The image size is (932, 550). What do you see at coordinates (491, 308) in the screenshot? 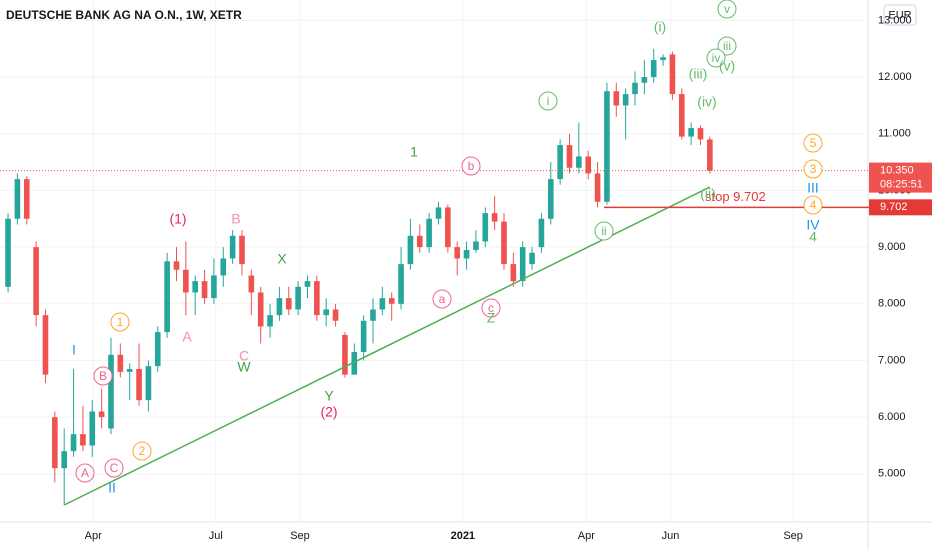
I see `wave-label: c` at bounding box center [491, 308].